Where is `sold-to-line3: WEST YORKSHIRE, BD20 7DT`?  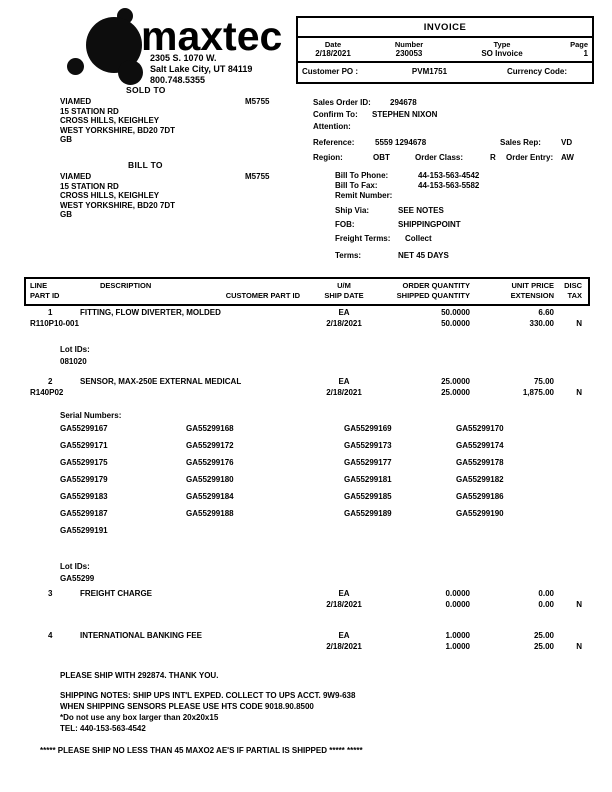 sold-to-line3: WEST YORKSHIRE, BD20 7DT is located at coordinates (117, 130).